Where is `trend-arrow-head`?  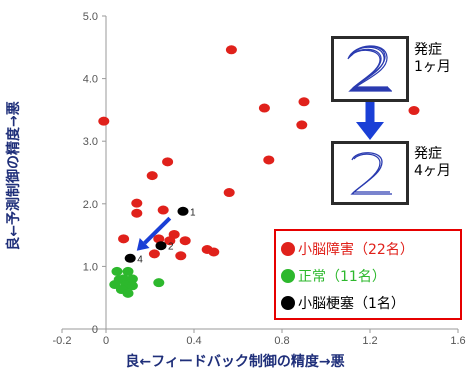
trend-arrow-head is located at coordinates (143, 244).